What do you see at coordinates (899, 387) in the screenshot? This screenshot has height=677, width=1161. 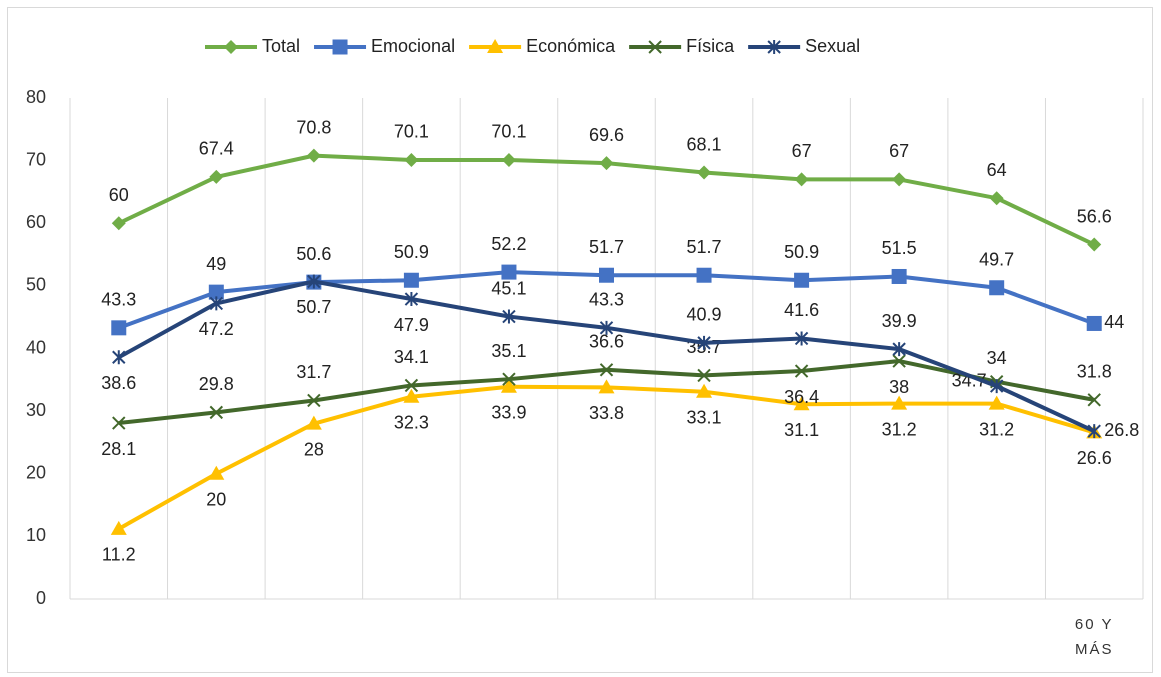 I see `data-label: 38` at bounding box center [899, 387].